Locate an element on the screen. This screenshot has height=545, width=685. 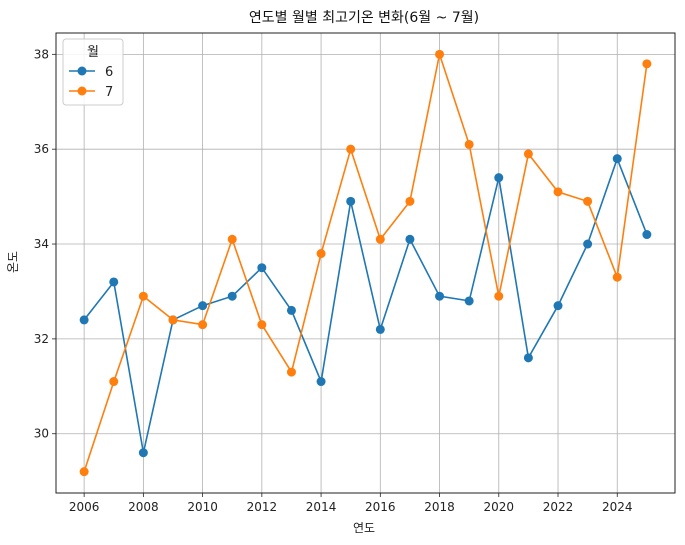
y-tick-label: 30 is located at coordinates (41, 434).